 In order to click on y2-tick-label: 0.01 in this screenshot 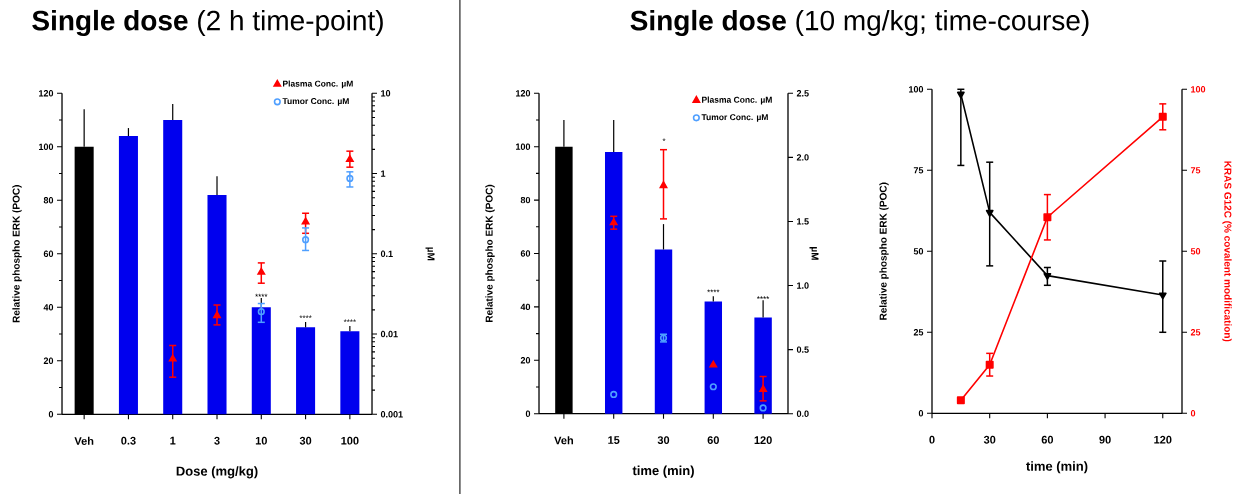, I will do `click(389, 334)`.